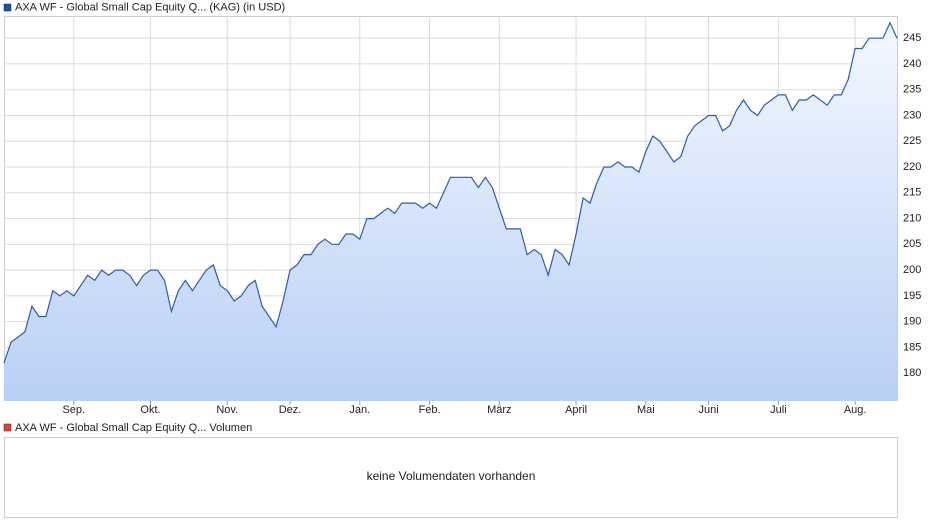  What do you see at coordinates (576, 410) in the screenshot?
I see `x-tick-label: April` at bounding box center [576, 410].